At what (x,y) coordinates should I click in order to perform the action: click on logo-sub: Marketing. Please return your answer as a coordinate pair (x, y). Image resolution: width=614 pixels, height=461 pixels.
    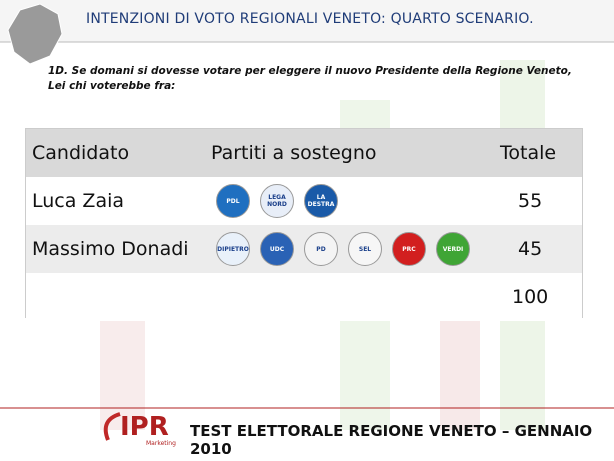
    Looking at the image, I should click on (161, 443).